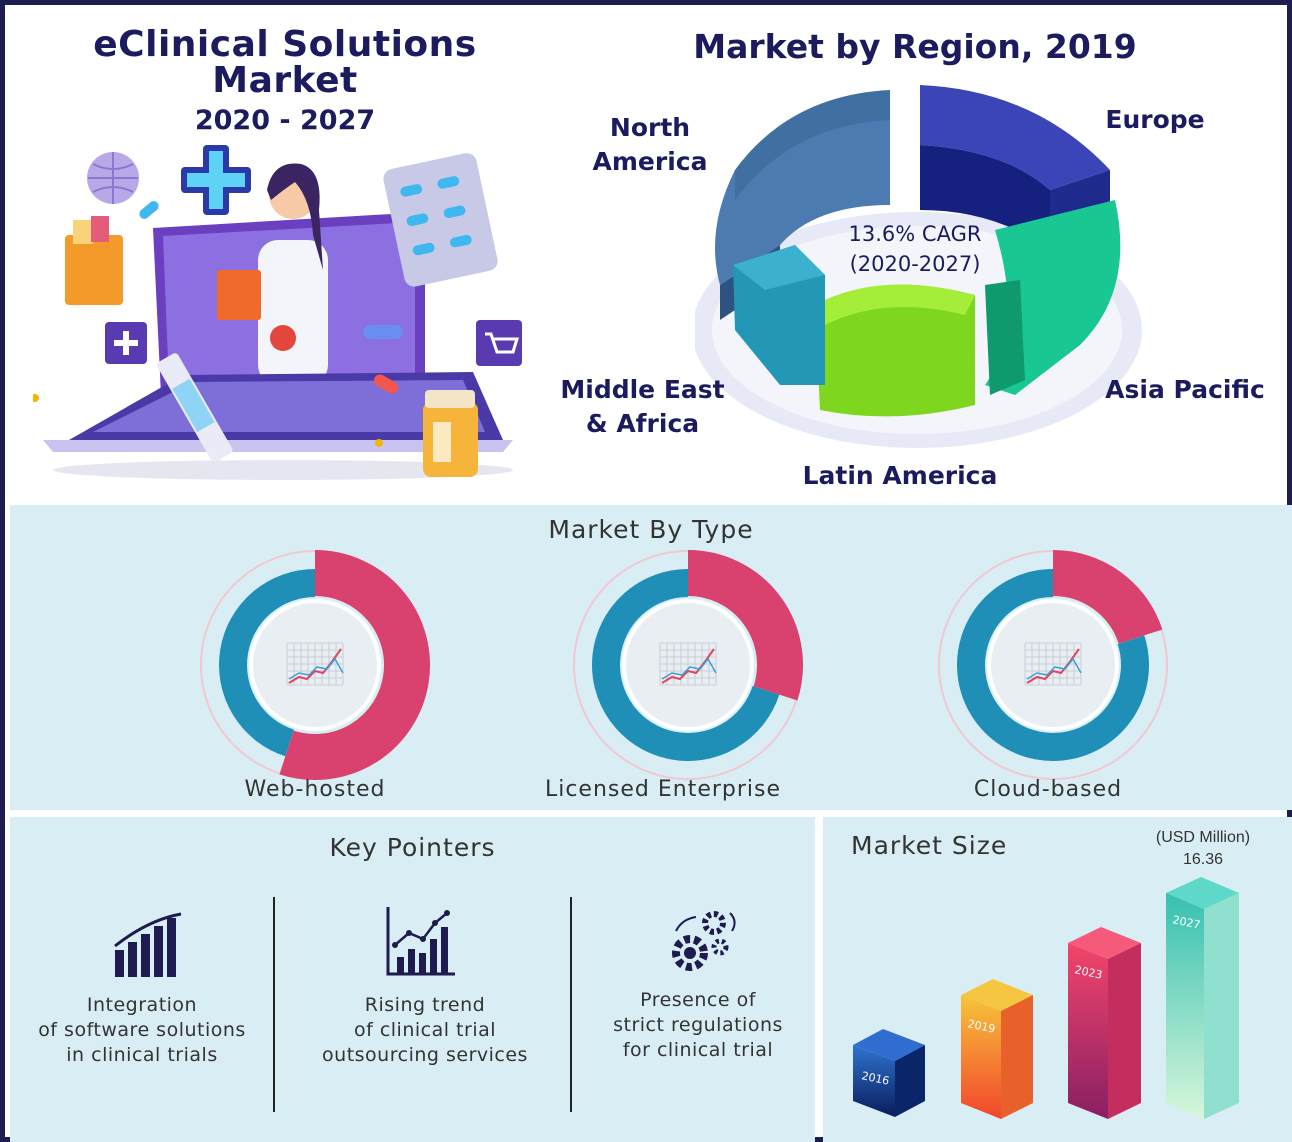  What do you see at coordinates (698, 1050) in the screenshot?
I see `key-pointer-3-line: for clinical trial` at bounding box center [698, 1050].